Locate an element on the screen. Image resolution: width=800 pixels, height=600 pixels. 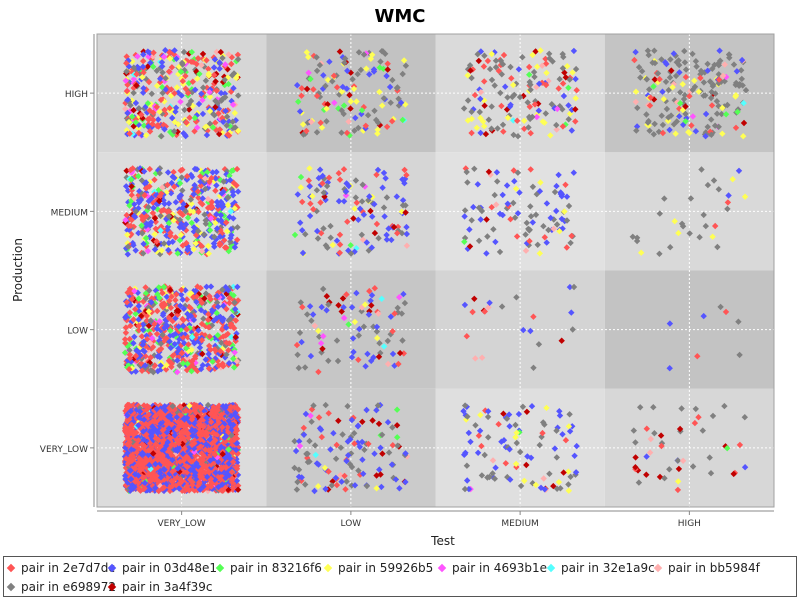
point-pair-in-4693b1e is located at coordinates (194, 452).